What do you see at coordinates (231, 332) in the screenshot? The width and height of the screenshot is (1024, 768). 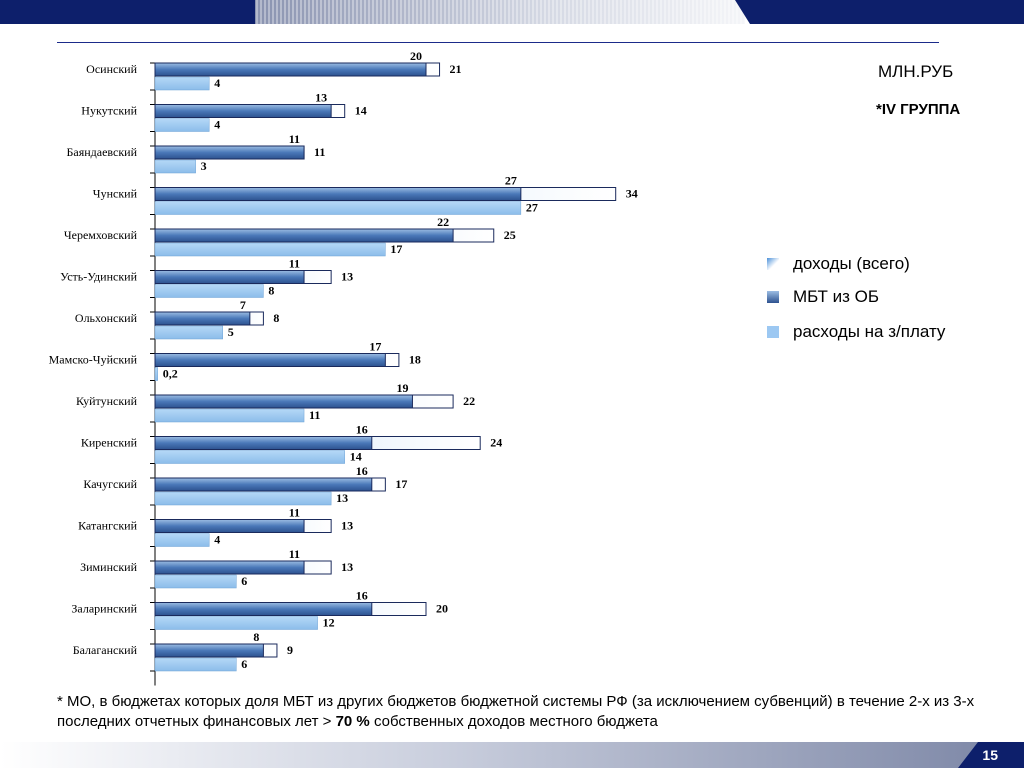 I see `value-label-salary: 5` at bounding box center [231, 332].